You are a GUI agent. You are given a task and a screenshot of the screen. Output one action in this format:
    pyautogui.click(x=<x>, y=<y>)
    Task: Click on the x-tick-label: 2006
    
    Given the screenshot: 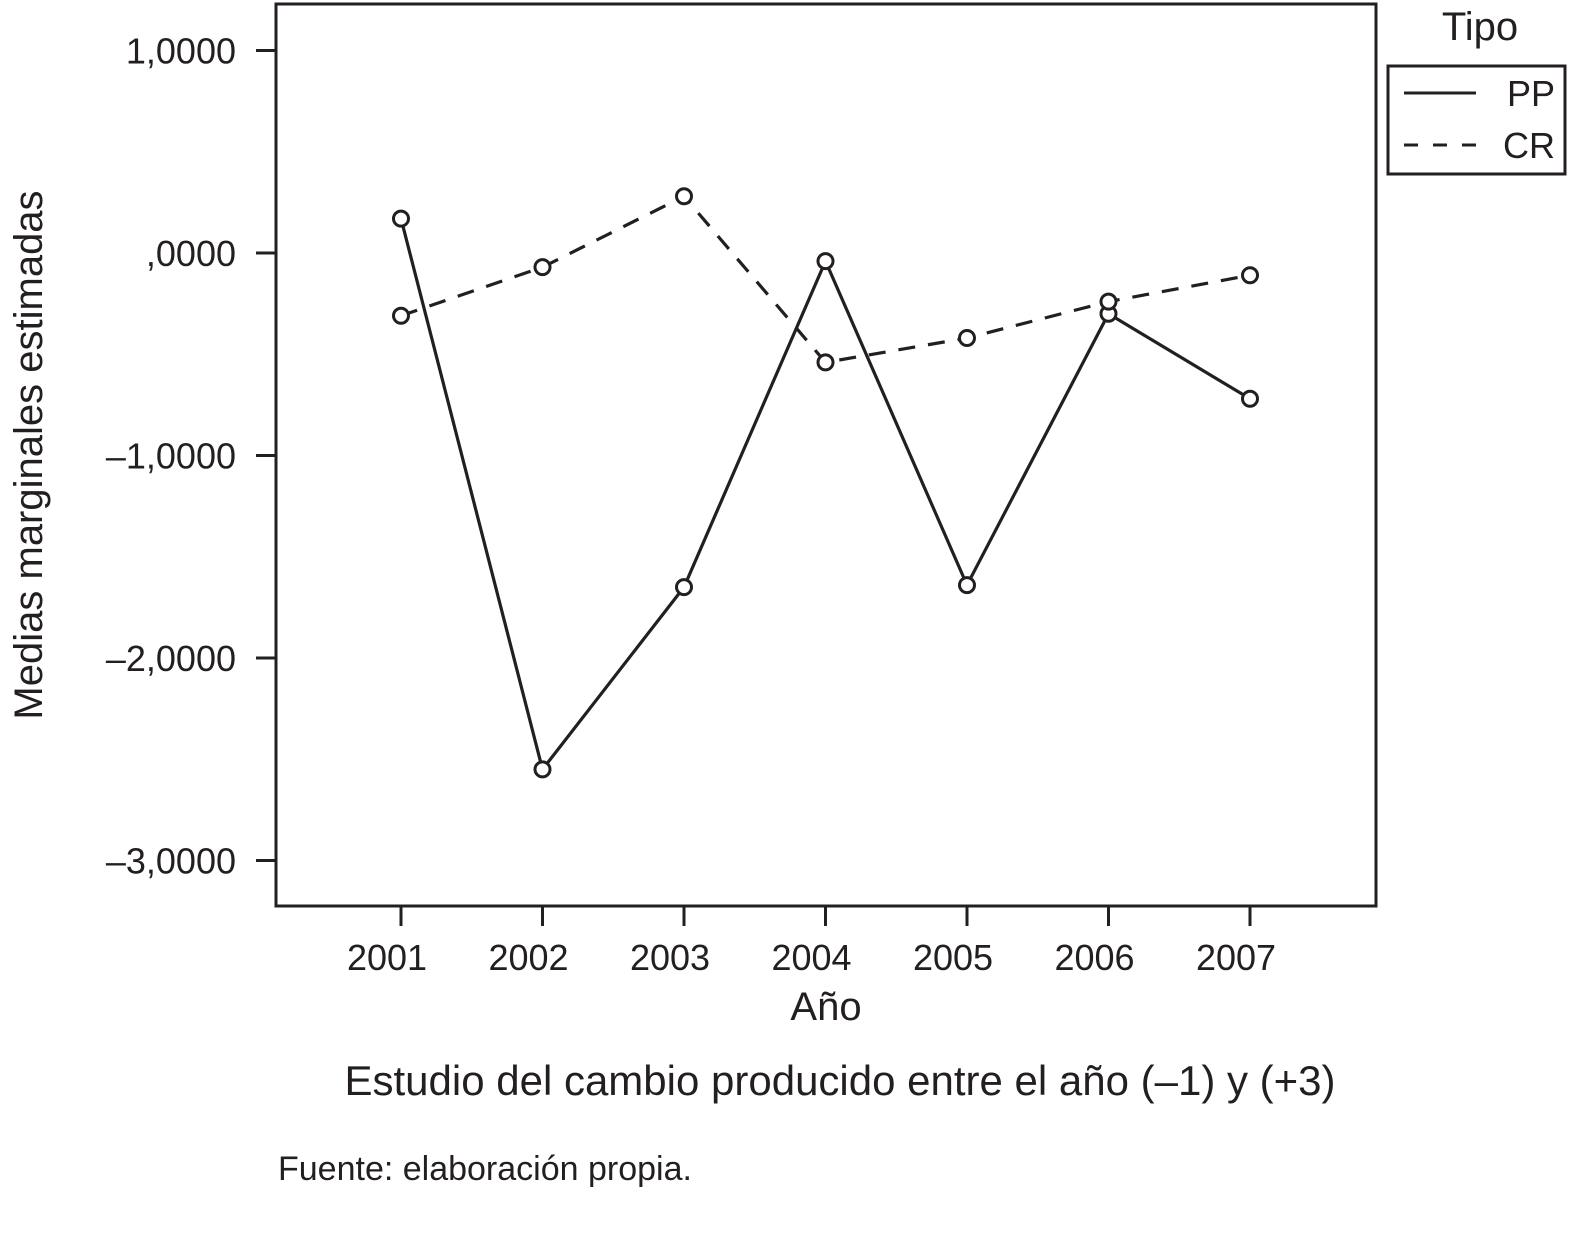 What is the action you would take?
    pyautogui.click(x=1094, y=957)
    